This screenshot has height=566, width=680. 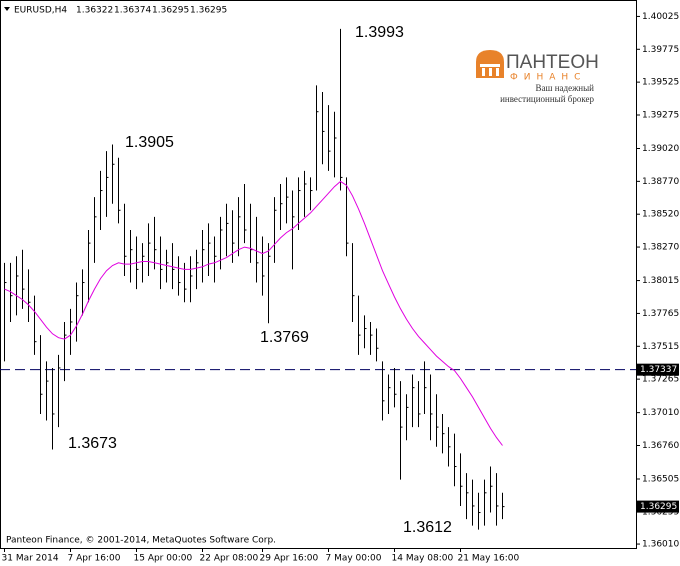 I want to click on symbol: EURUSD,H4, so click(x=40, y=11).